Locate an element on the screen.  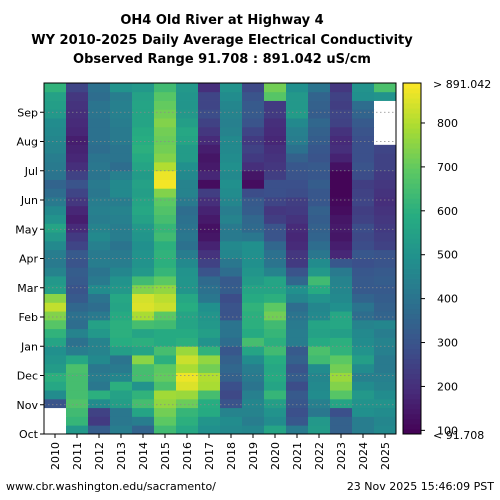
y-tick-label: Mar is located at coordinates (27, 288).